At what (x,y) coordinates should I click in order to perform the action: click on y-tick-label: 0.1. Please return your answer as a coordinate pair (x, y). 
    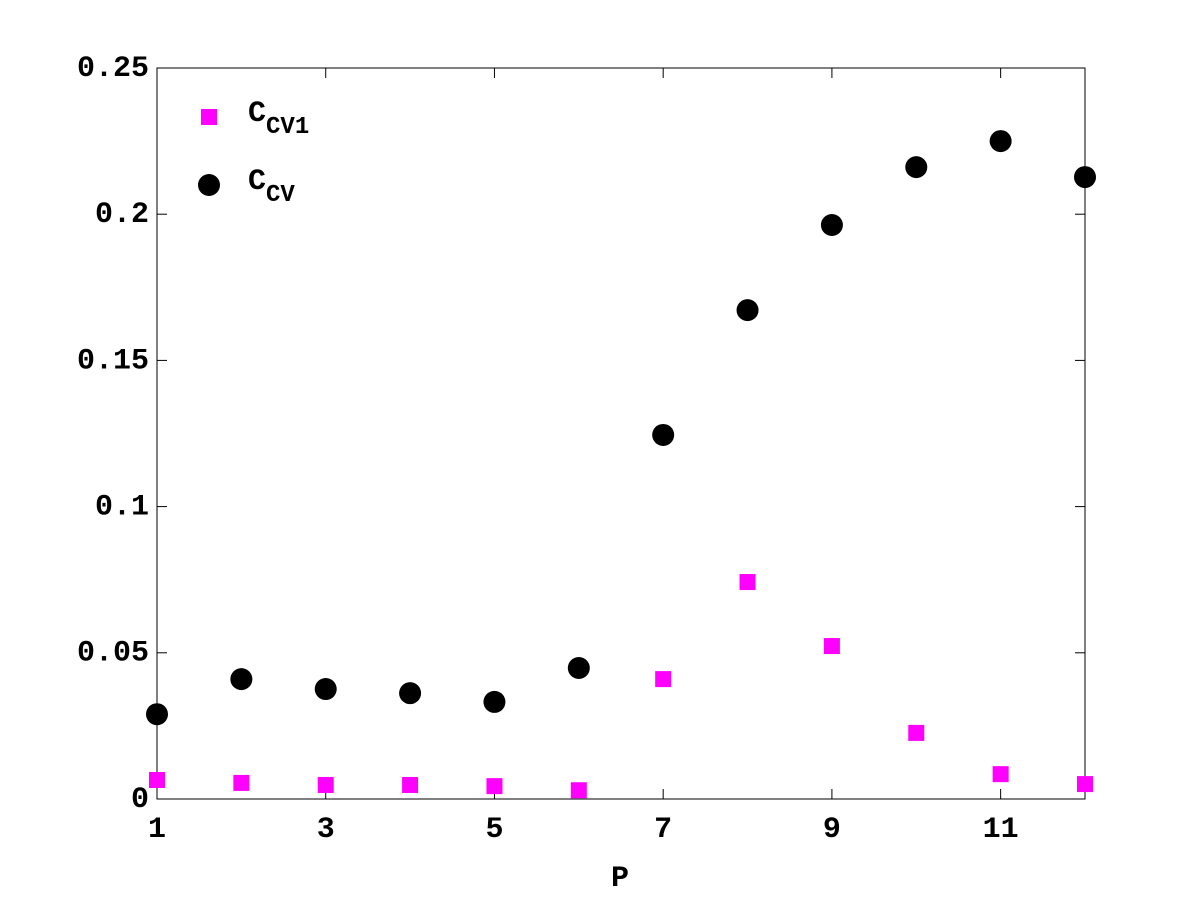
    Looking at the image, I should click on (122, 508).